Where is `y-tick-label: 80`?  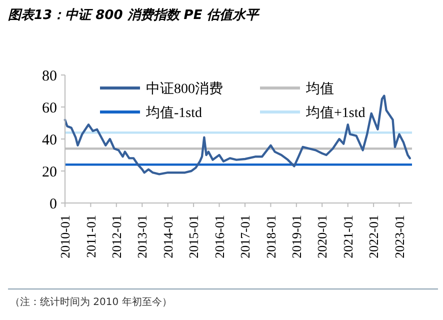 y-tick-label: 80 is located at coordinates (49, 76).